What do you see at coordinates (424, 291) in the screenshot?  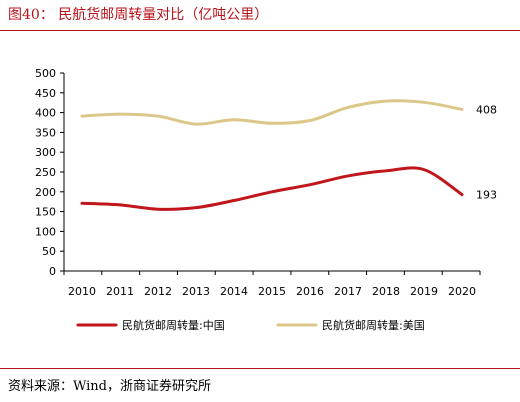 I see `x-tick-label: 2019` at bounding box center [424, 291].